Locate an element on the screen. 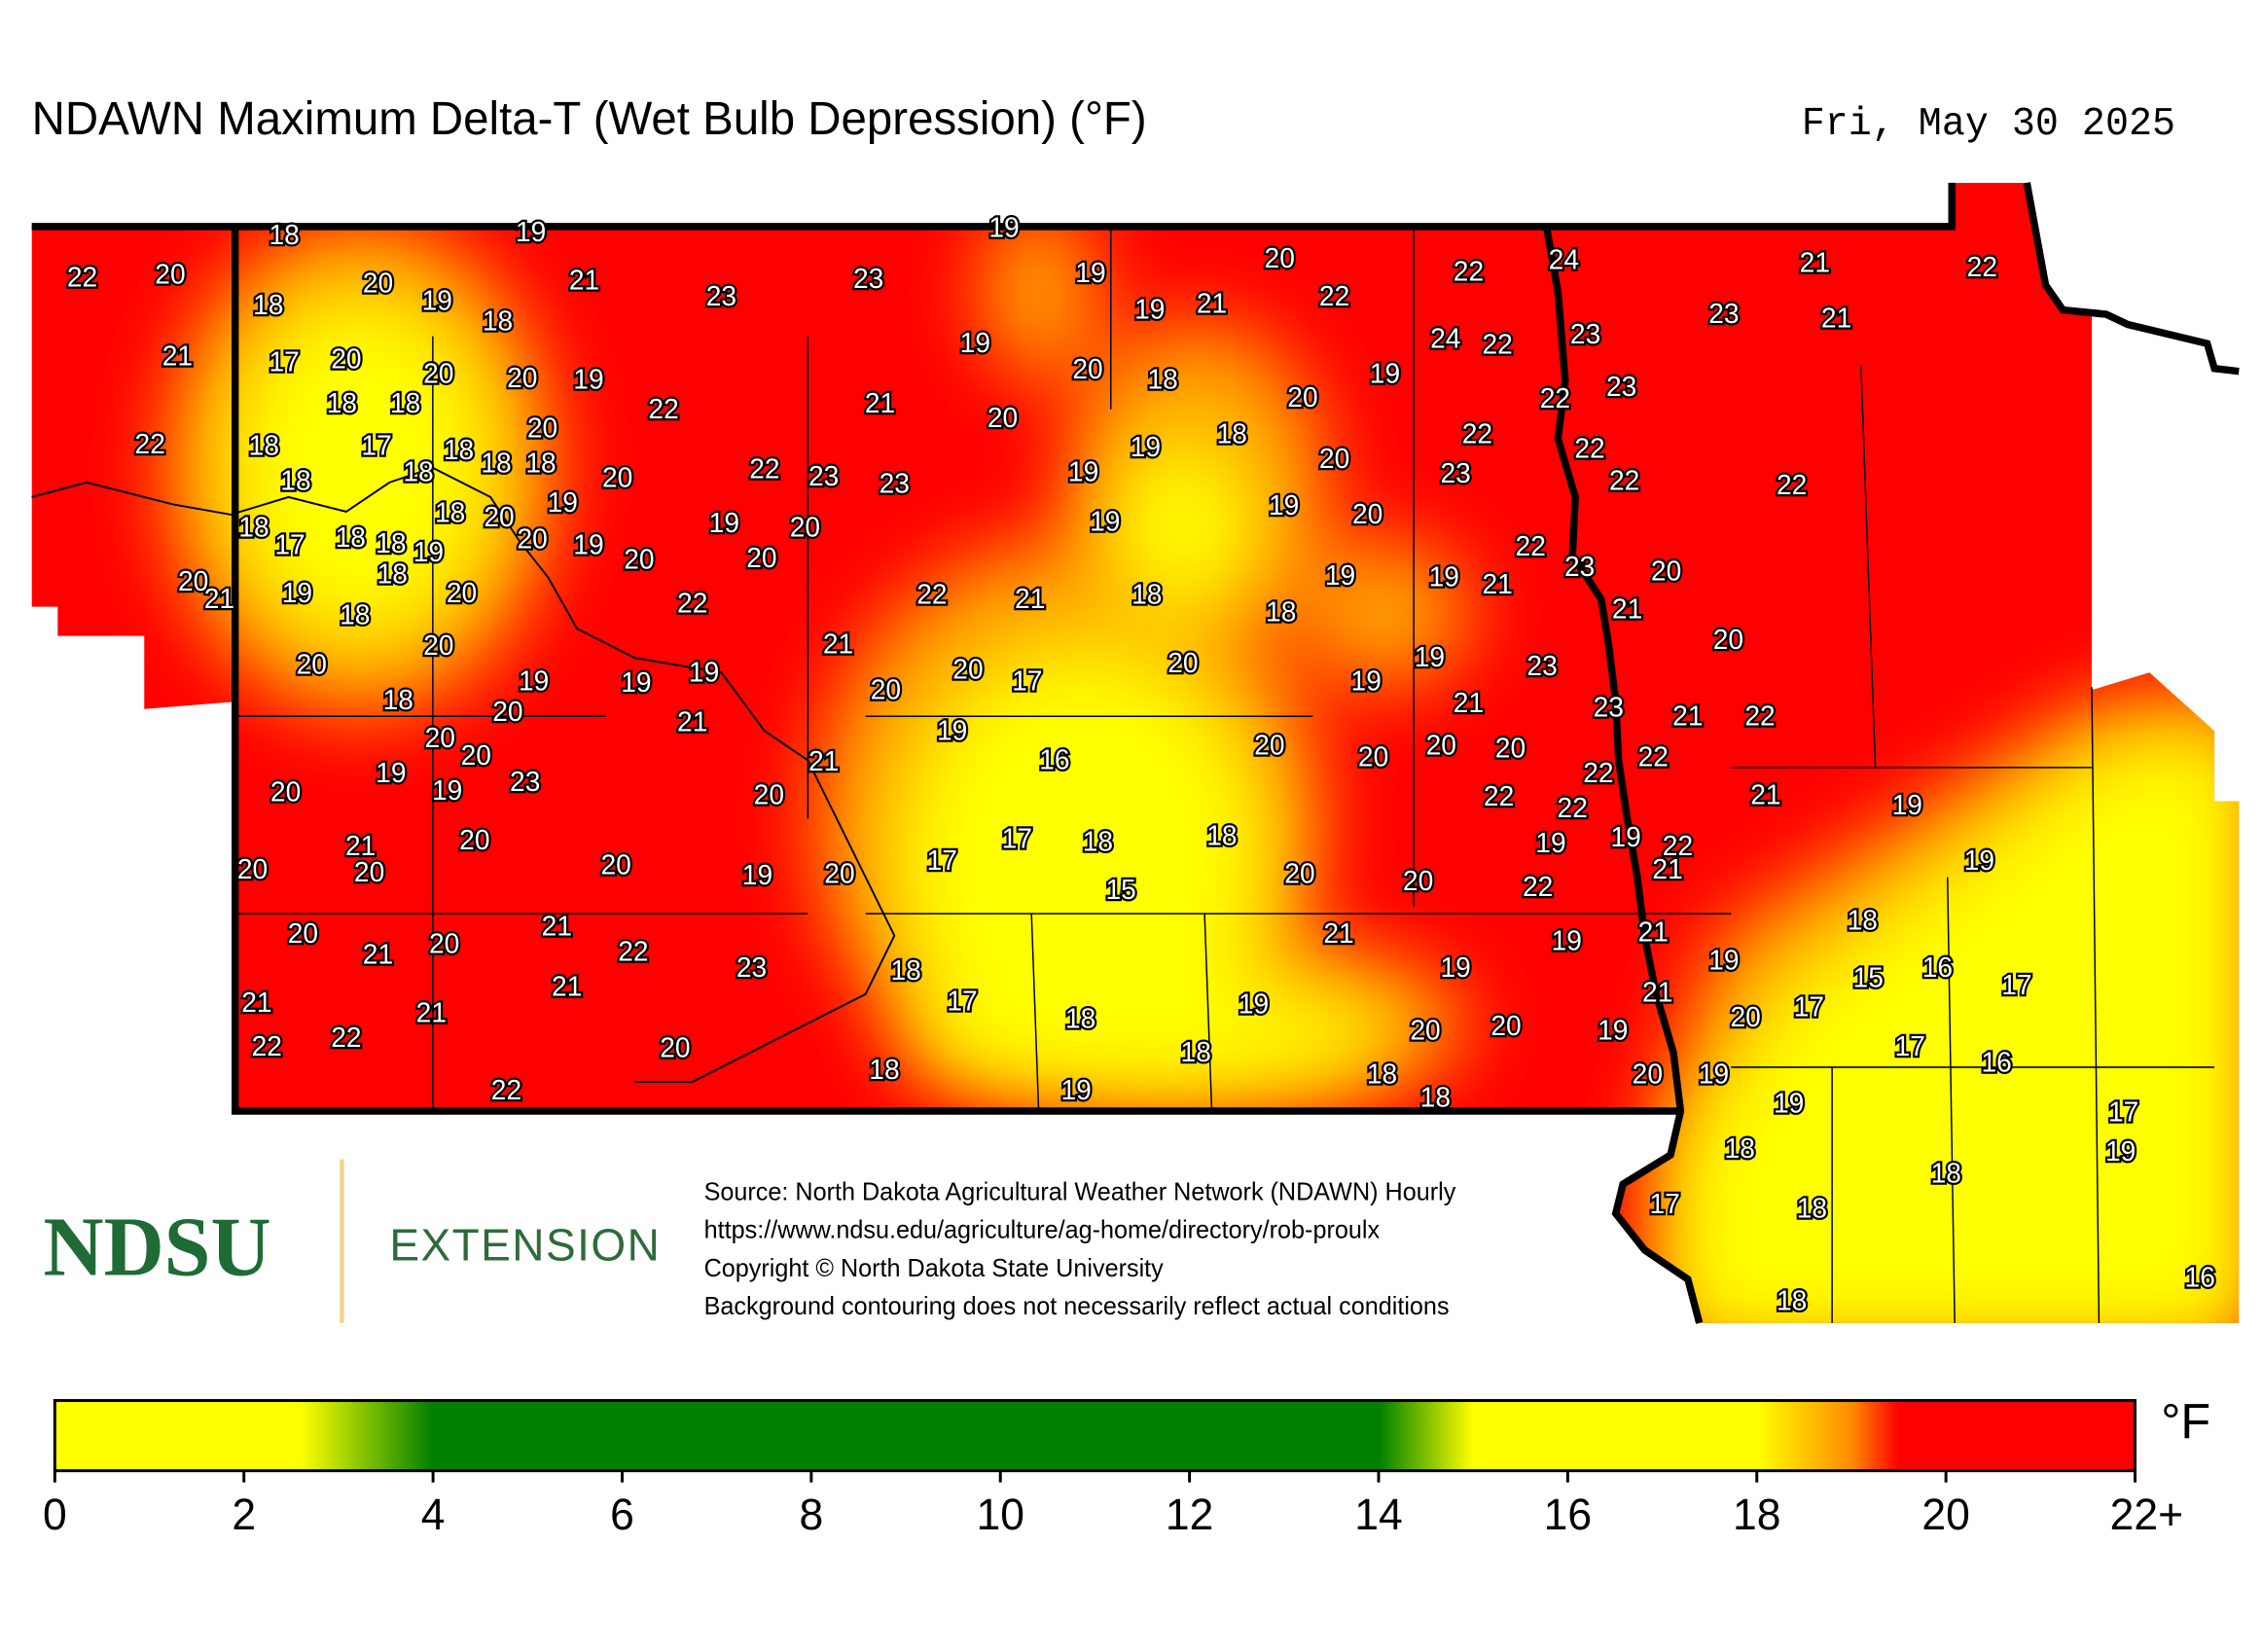  tick-label: 22+ is located at coordinates (2146, 1514).